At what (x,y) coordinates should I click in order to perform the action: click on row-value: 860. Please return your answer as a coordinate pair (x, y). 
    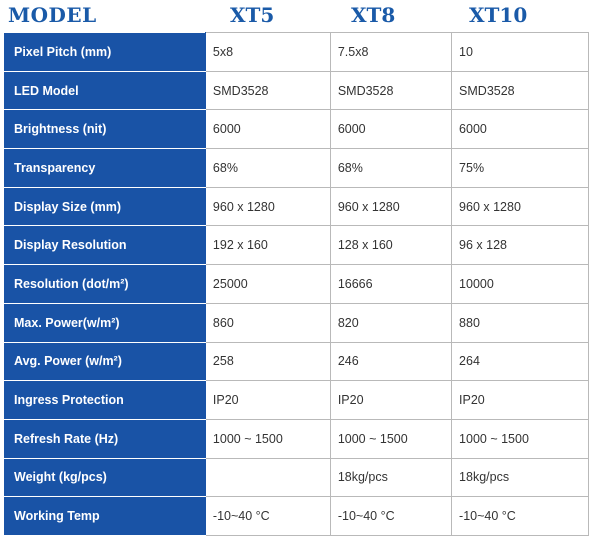
    Looking at the image, I should click on (267, 322).